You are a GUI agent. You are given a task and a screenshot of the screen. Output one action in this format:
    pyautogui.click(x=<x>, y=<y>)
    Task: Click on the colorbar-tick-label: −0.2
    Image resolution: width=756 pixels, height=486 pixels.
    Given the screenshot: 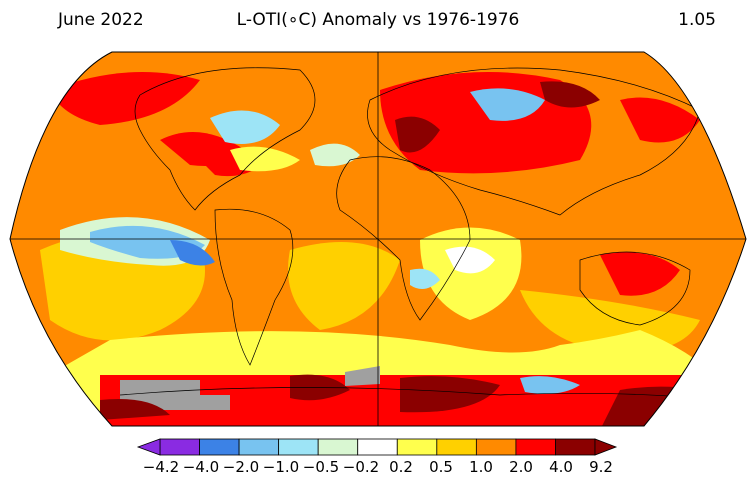 What is the action you would take?
    pyautogui.click(x=361, y=467)
    